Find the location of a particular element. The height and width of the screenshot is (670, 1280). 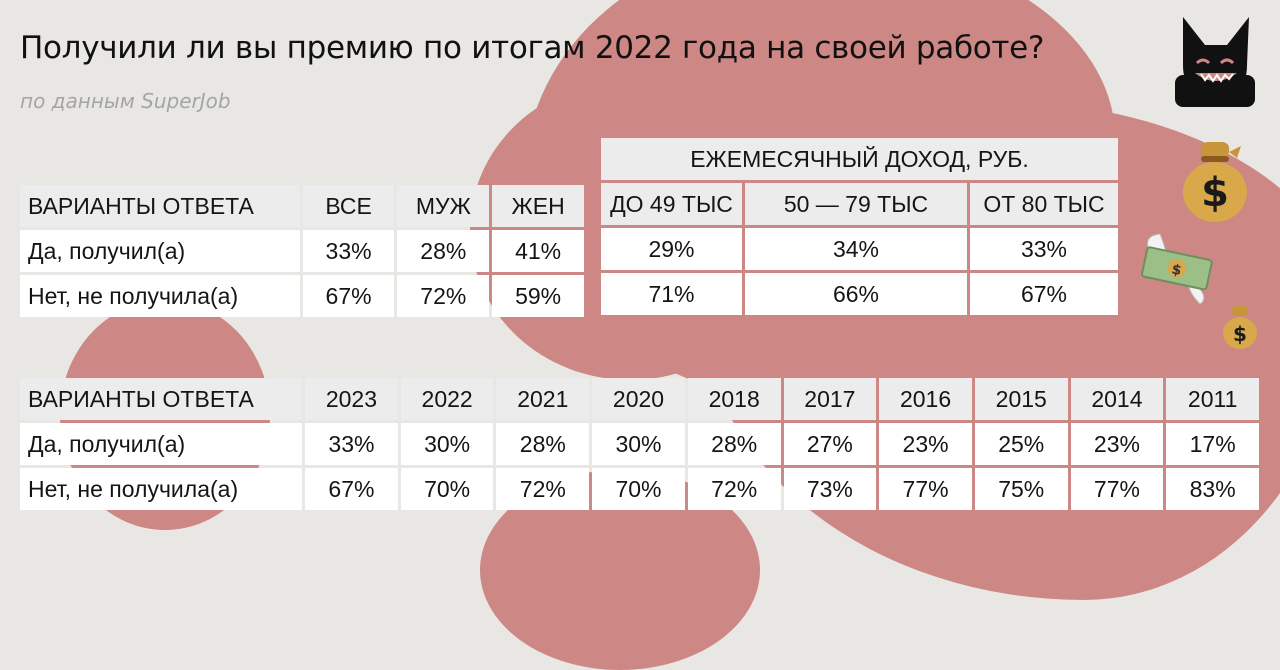

header-cell: ЖЕН is located at coordinates (538, 206).